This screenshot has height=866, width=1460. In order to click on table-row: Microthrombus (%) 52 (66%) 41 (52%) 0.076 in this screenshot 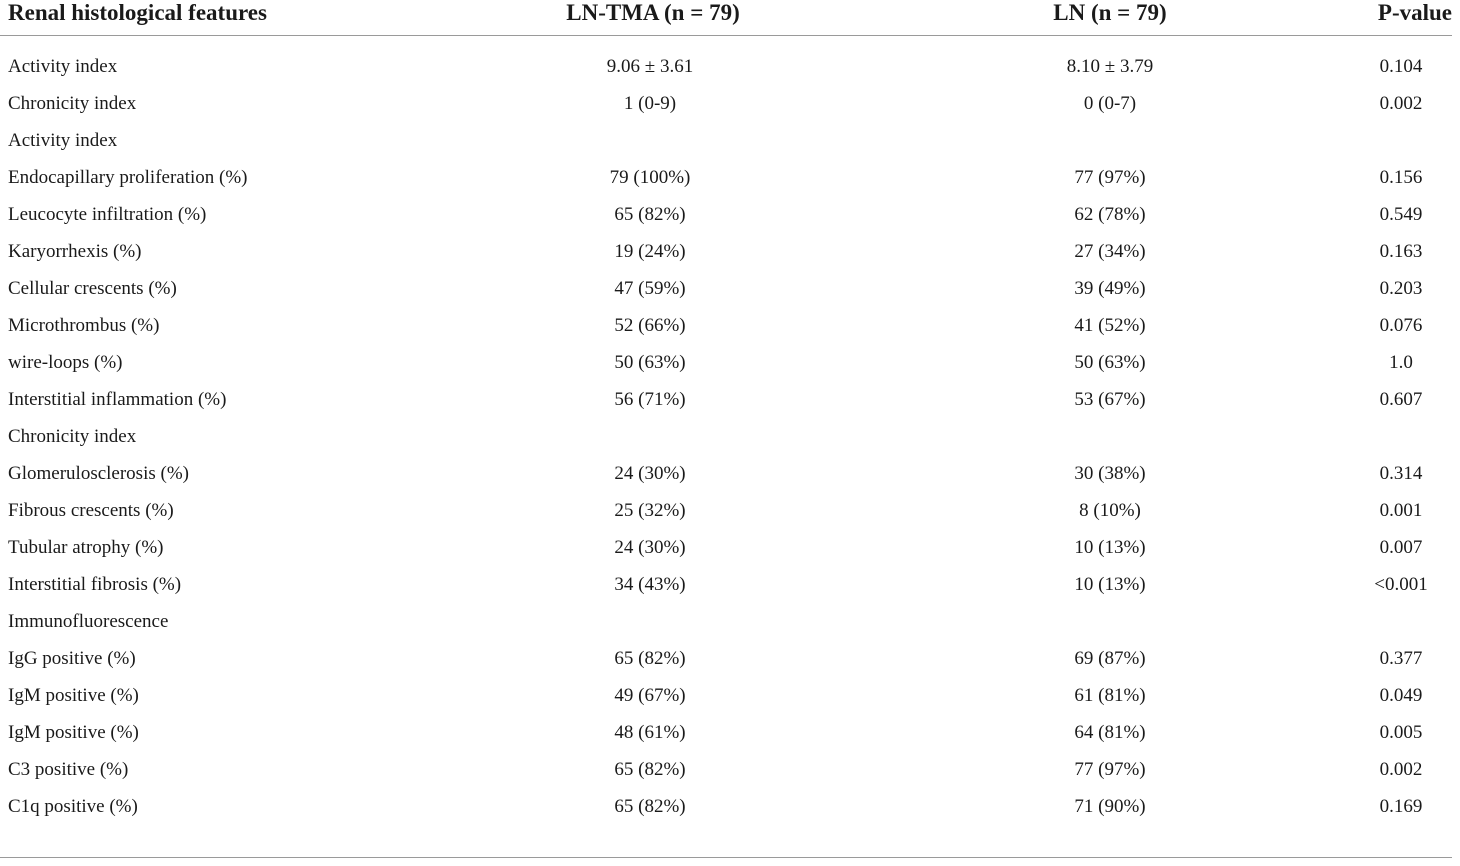, I will do `click(726, 325)`.